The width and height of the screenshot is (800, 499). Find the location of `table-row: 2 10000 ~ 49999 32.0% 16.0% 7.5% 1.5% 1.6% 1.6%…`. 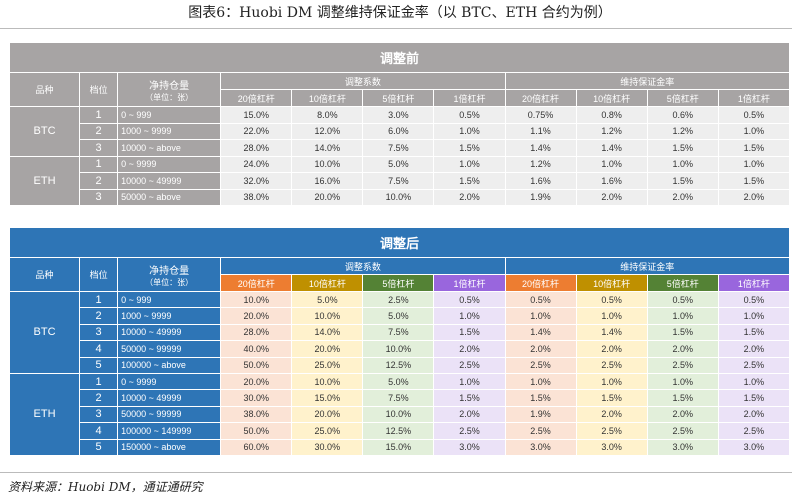

table-row: 2 10000 ~ 49999 32.0% 16.0% 7.5% 1.5% 1.6% 1.6%… is located at coordinates (400, 181).